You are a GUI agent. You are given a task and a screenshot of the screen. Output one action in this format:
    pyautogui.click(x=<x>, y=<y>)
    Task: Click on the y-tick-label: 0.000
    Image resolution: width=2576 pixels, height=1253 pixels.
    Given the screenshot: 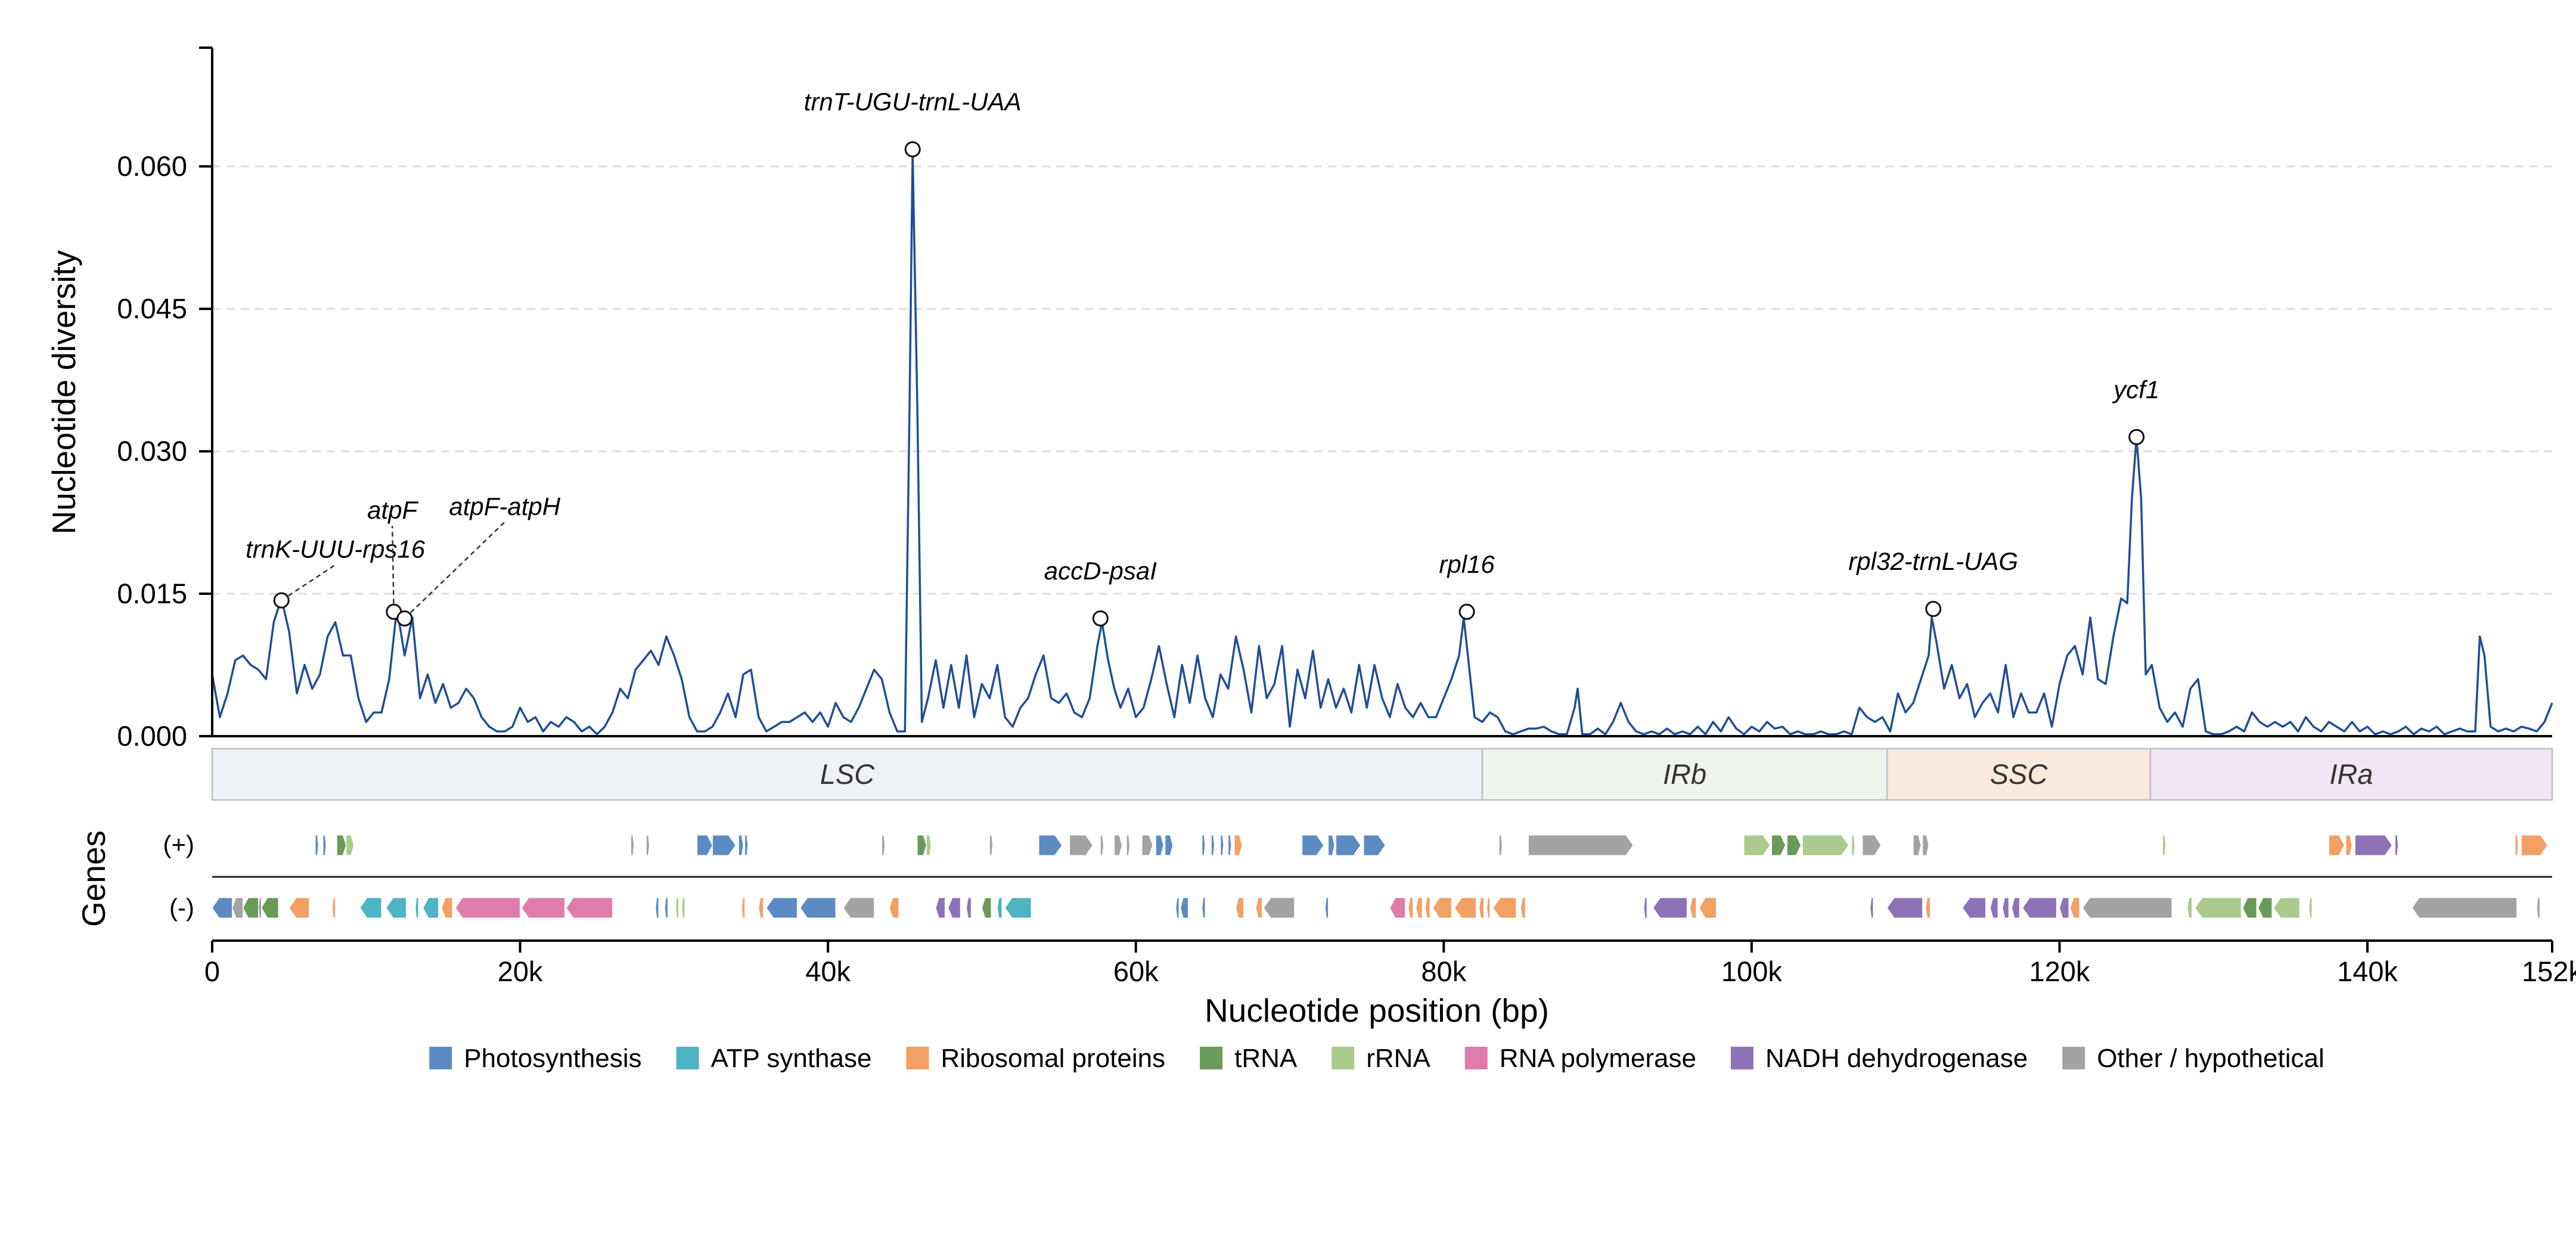 What is the action you would take?
    pyautogui.click(x=152, y=736)
    